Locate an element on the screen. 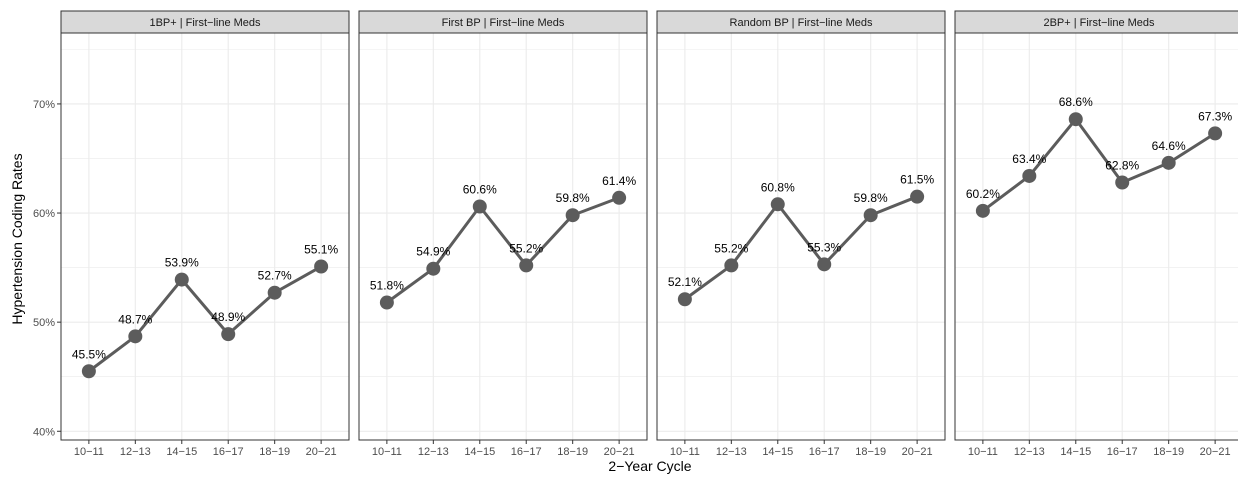 The width and height of the screenshot is (1238, 477). data-label: 60.8% is located at coordinates (778, 187).